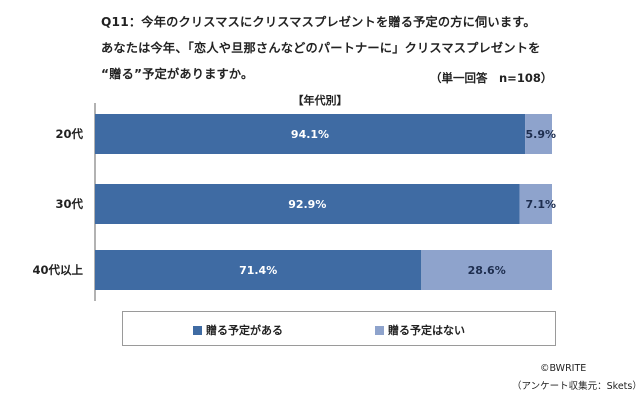 This screenshot has width=640, height=404. What do you see at coordinates (379, 330) in the screenshot?
I see `legend-swatch-no` at bounding box center [379, 330].